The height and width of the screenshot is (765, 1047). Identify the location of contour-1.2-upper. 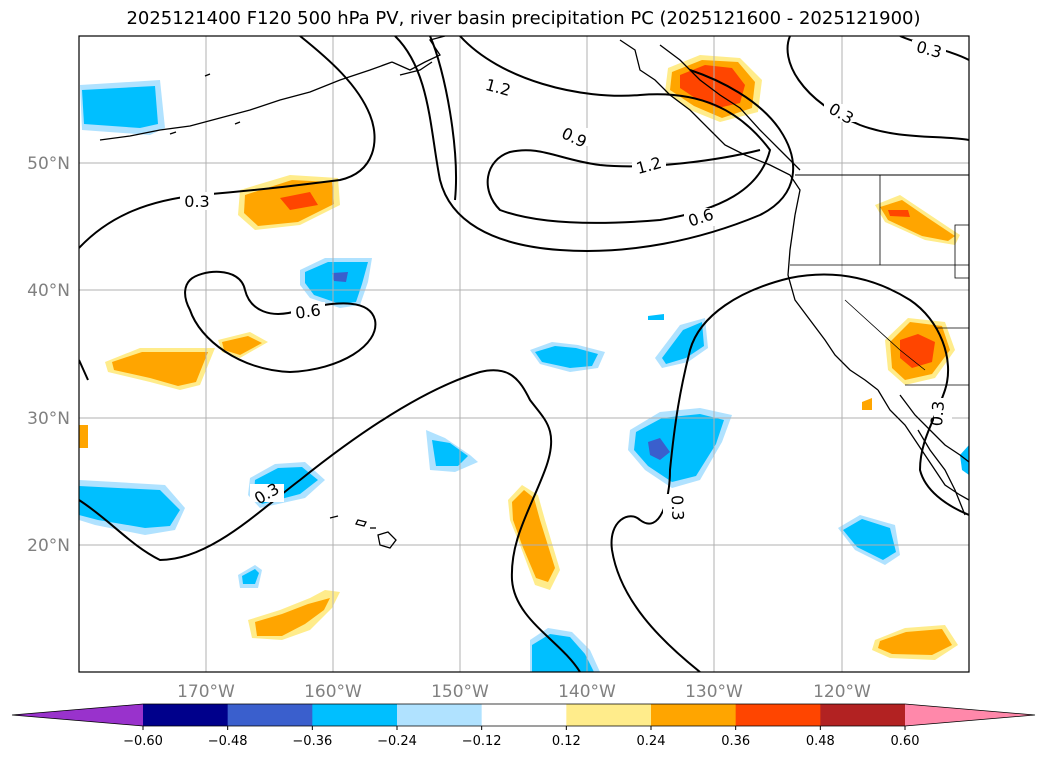
(594, 144).